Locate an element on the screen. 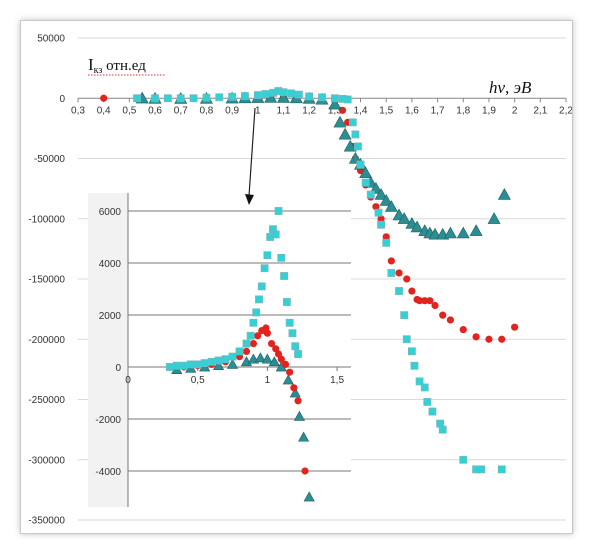 This screenshot has width=591, height=552. main-x-tick-label: 0,8 is located at coordinates (206, 110).